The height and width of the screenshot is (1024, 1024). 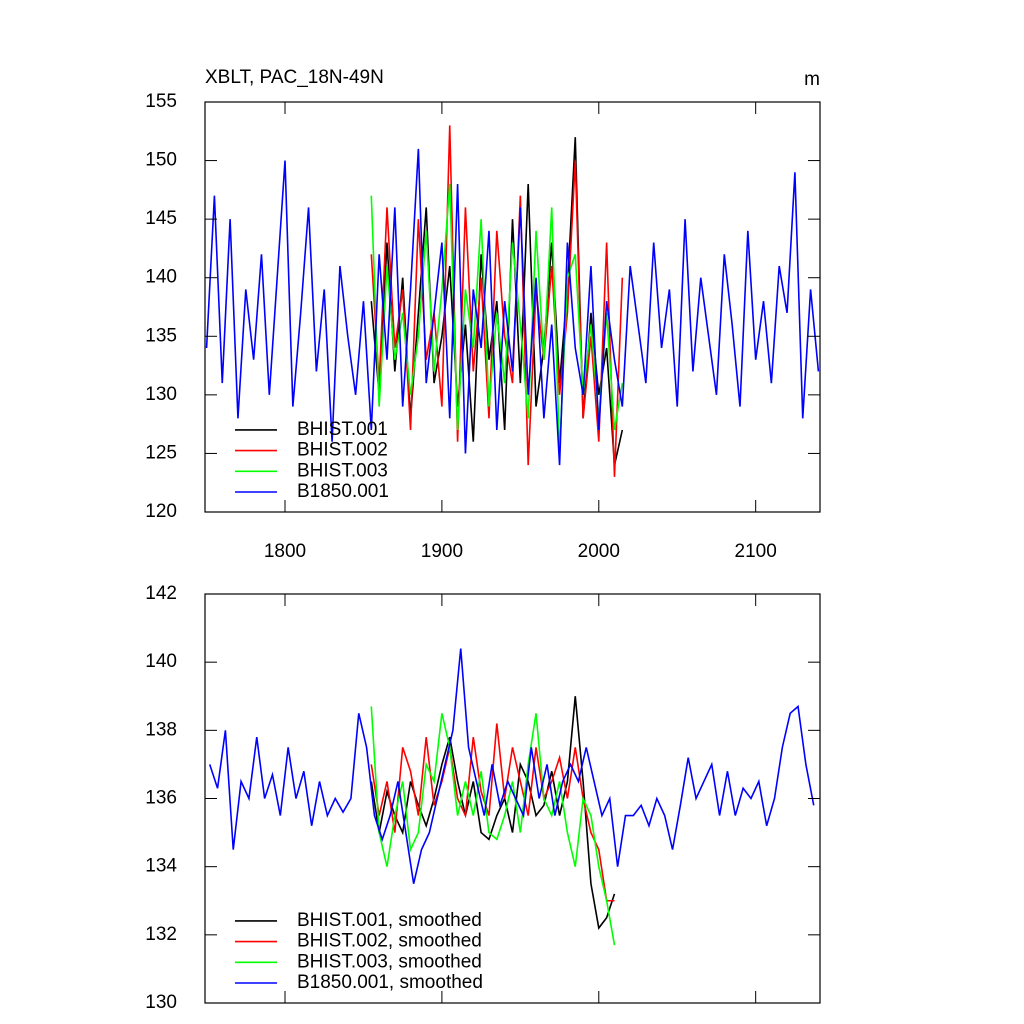 What do you see at coordinates (389, 961) in the screenshot?
I see `legend-label: BHIST.003, smoothed` at bounding box center [389, 961].